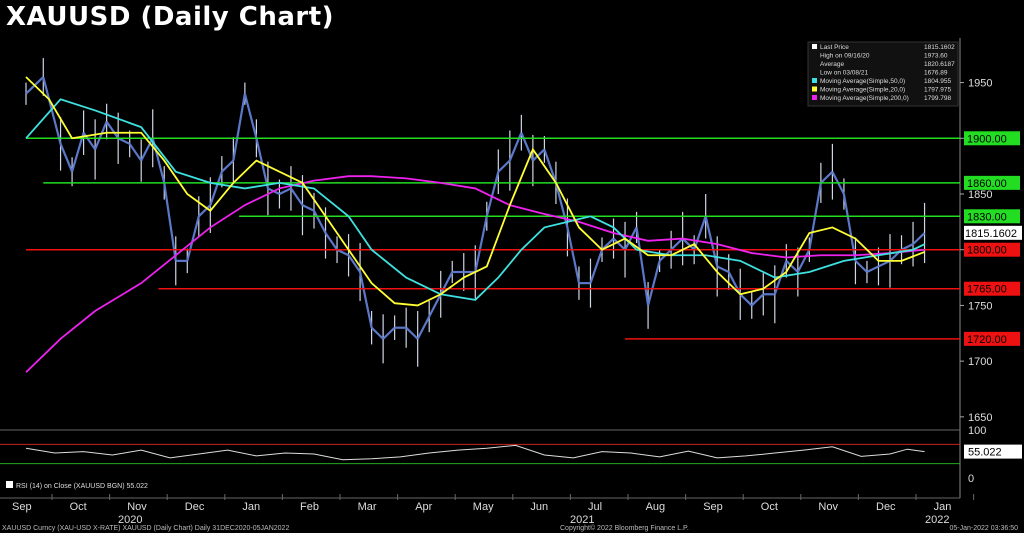 This screenshot has height=533, width=1024. What do you see at coordinates (834, 47) in the screenshot?
I see `legend-label: Last Price` at bounding box center [834, 47].